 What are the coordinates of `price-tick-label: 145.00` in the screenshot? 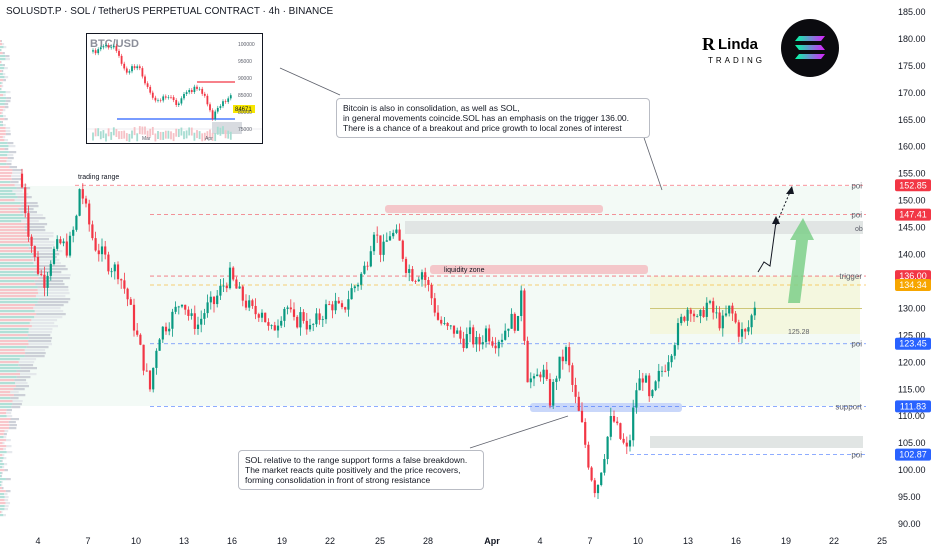 It's located at (912, 228).